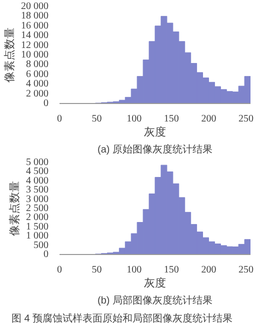 The height and width of the screenshot is (323, 266). Describe the element at coordinates (34, 55) in the screenshot. I see `y-tick-label: 10 000` at that location.